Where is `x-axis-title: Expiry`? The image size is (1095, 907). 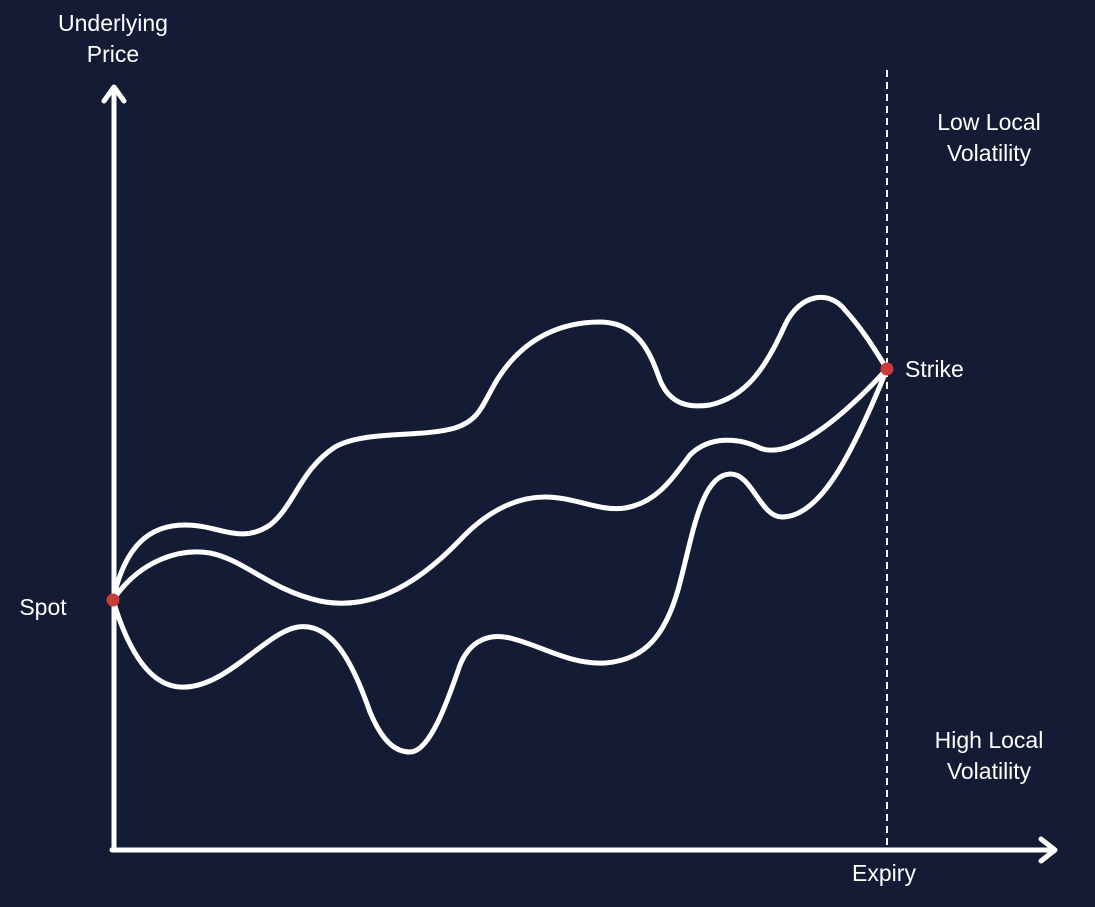 x-axis-title: Expiry is located at coordinates (884, 873).